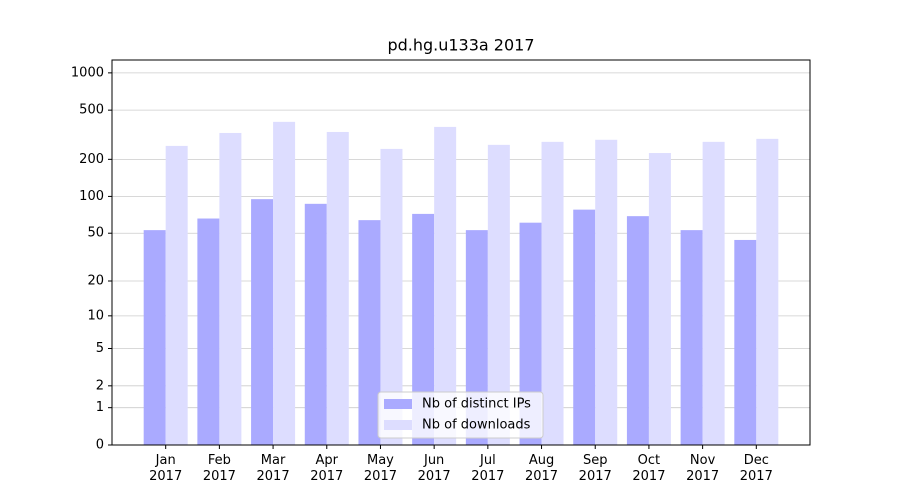 This screenshot has width=900, height=500. What do you see at coordinates (100, 385) in the screenshot?
I see `y-tick-label: 2` at bounding box center [100, 385].